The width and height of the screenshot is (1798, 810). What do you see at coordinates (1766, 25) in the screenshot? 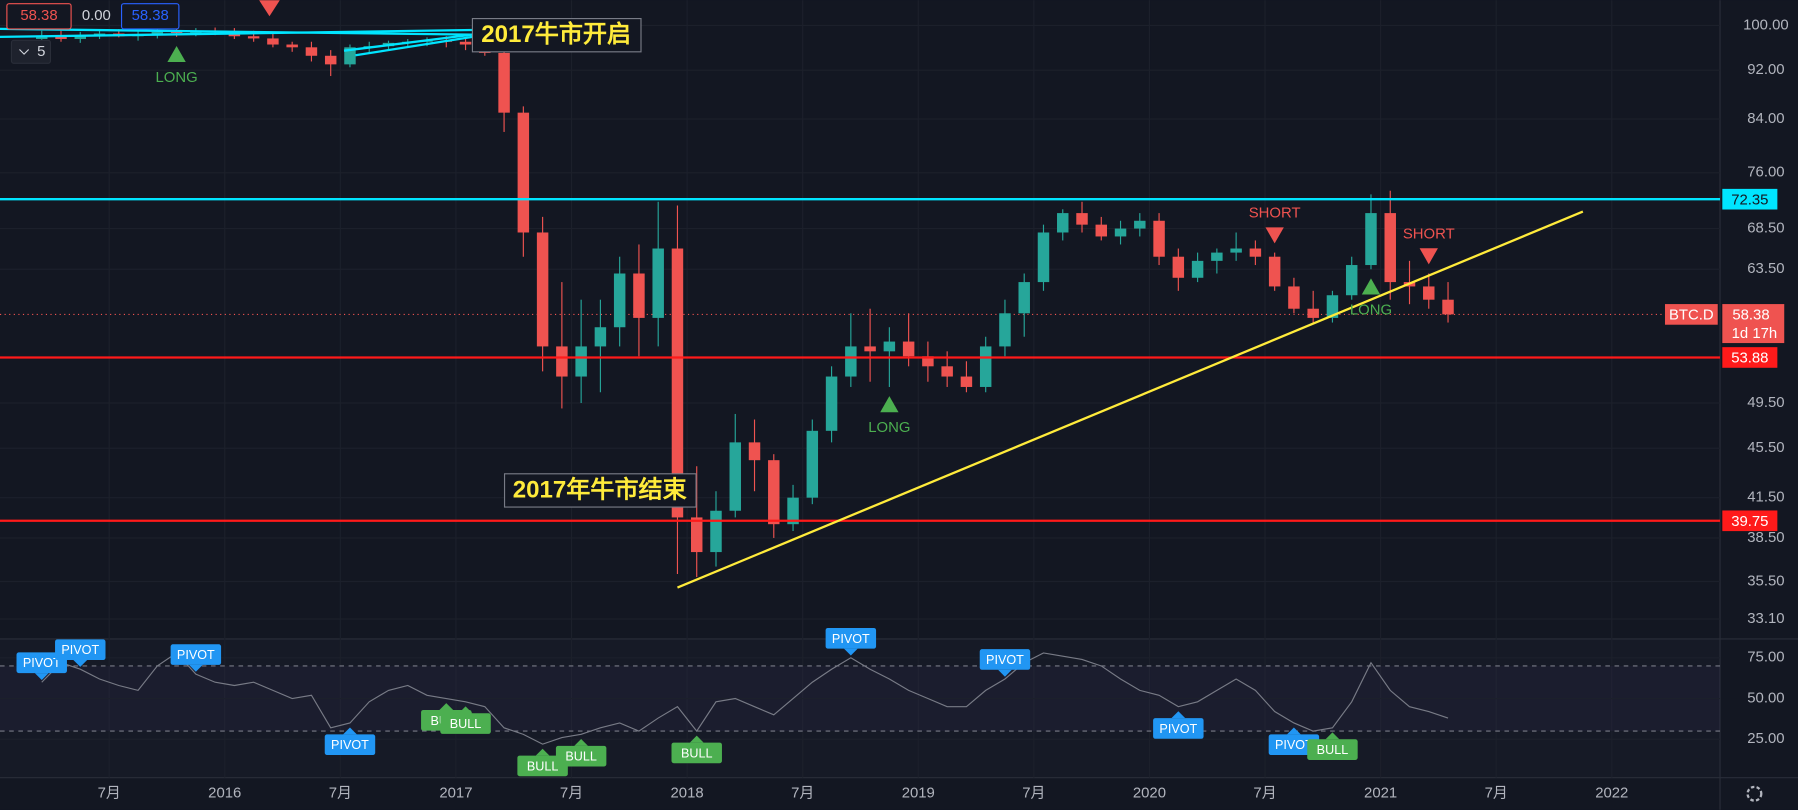
I see `y-tick-label: 100.00` at bounding box center [1766, 25].